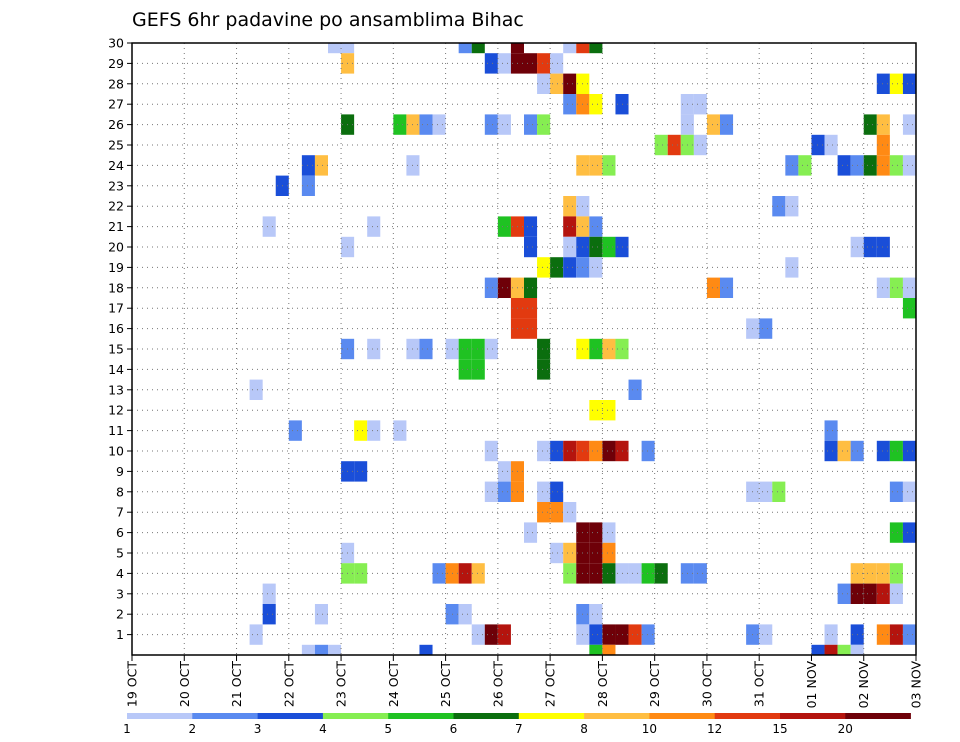  I want to click on x-tick-label: 24 OCT, so click(393, 684).